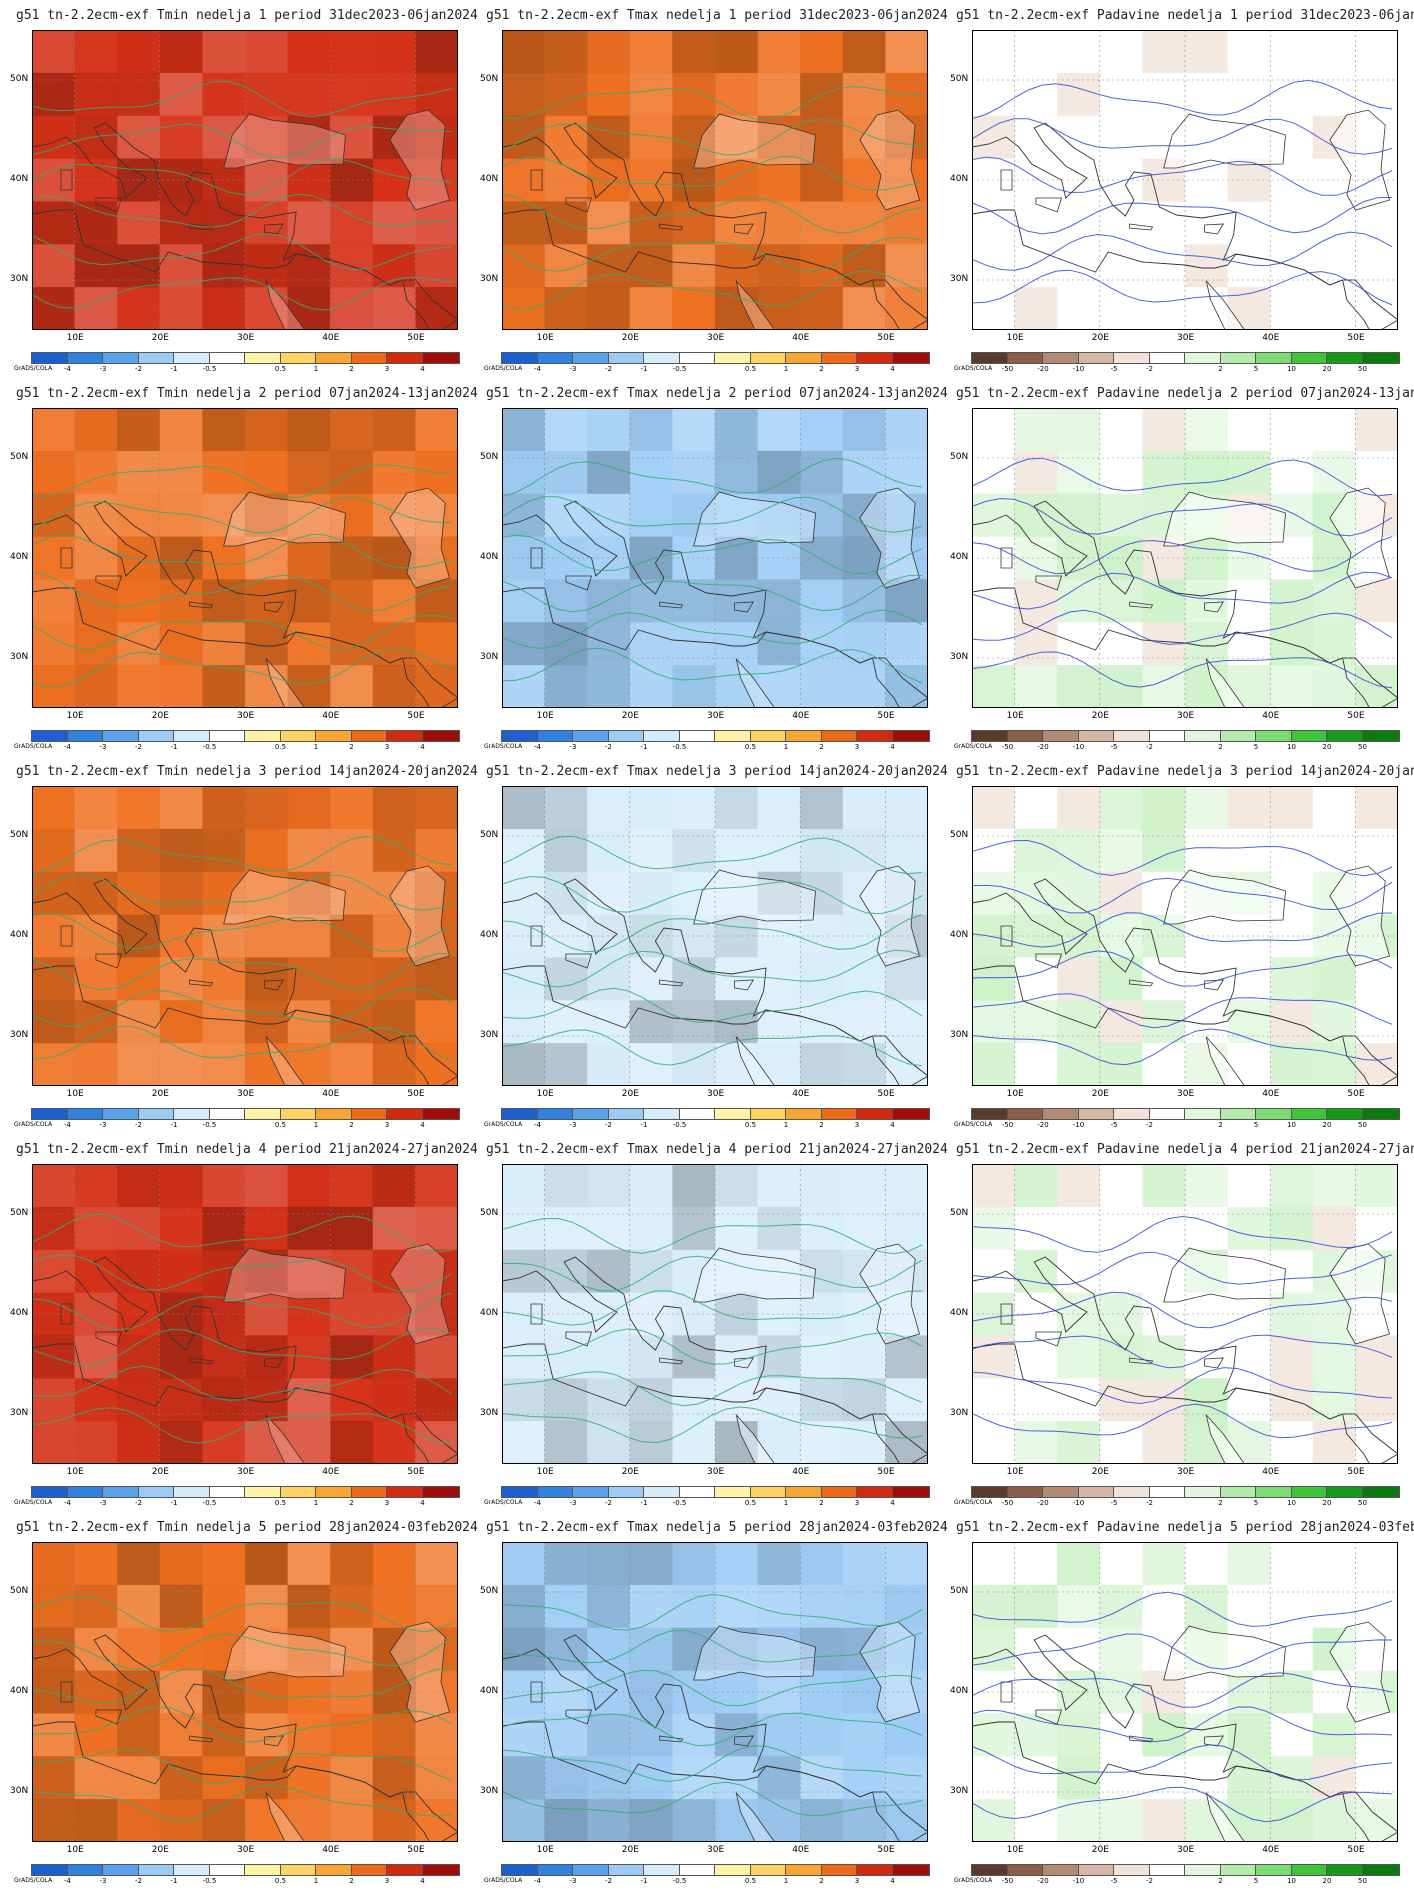 This screenshot has width=1414, height=1895. I want to click on colorbar-label: 1, so click(786, 1503).